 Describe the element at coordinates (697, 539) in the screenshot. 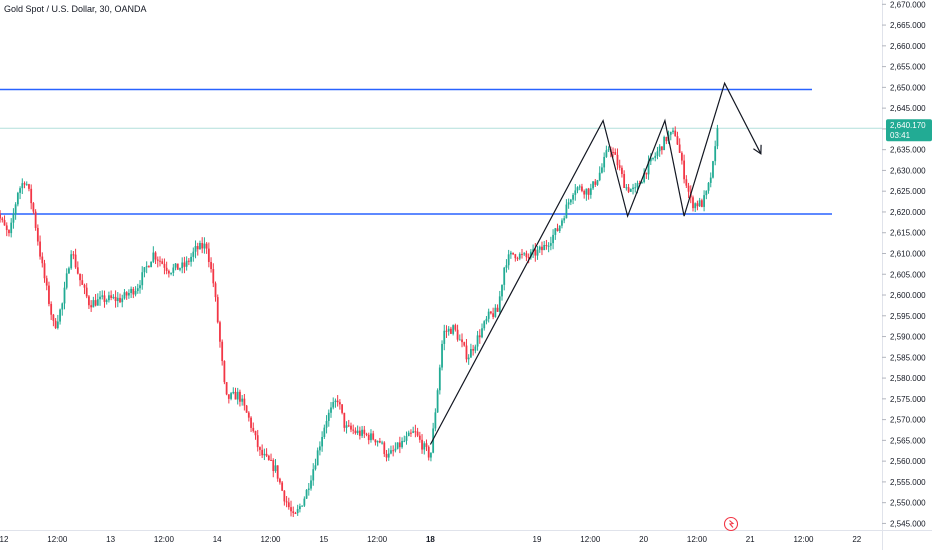

I see `x-tick-label: 12:00` at that location.